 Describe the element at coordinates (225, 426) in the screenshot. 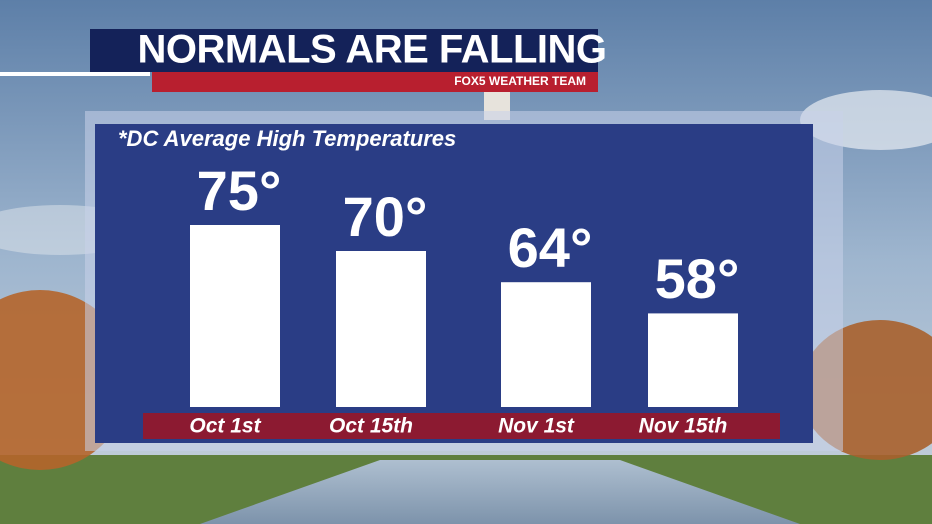

I see `x-tick-label: Oct 1st` at that location.